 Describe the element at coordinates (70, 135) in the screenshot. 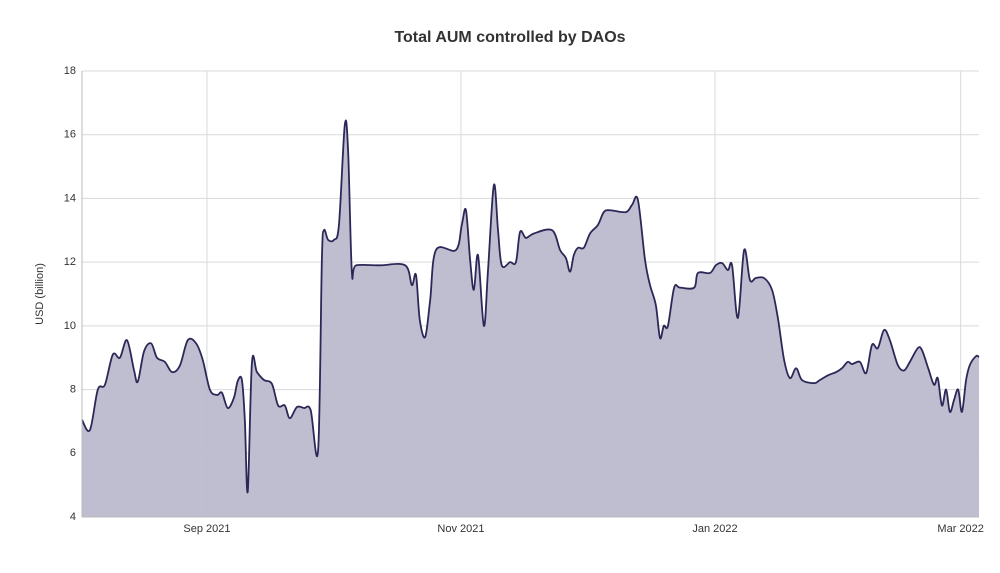

I see `y-tick-label: 16` at that location.